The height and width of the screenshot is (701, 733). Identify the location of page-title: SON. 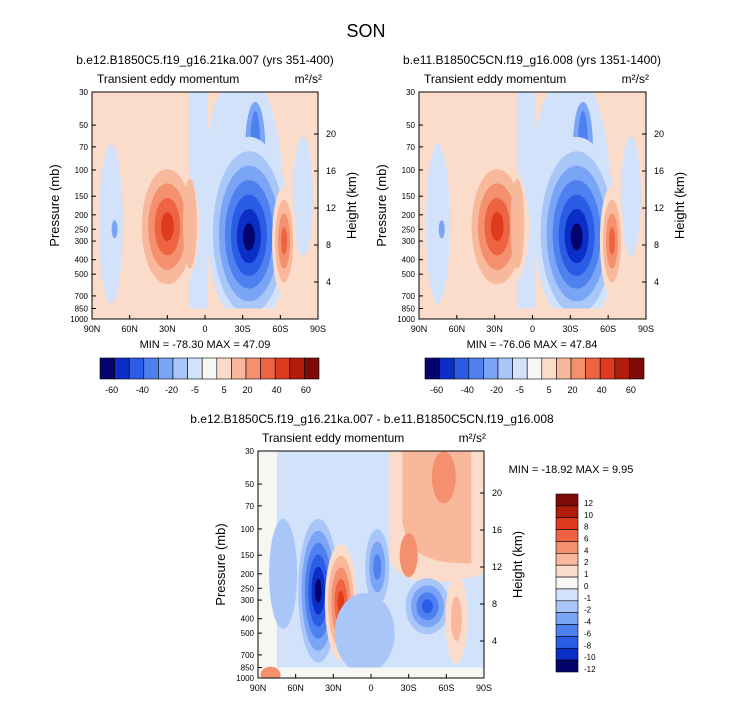
(365, 31).